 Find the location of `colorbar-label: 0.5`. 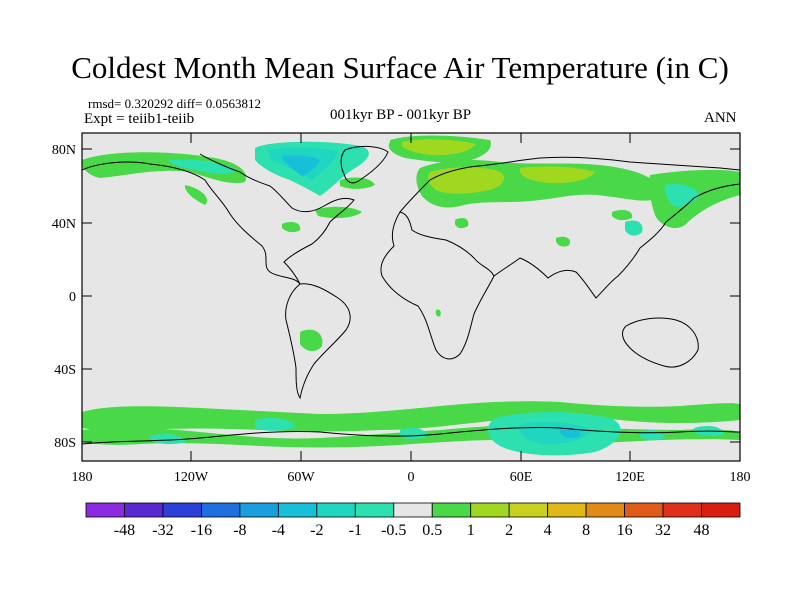

colorbar-label: 0.5 is located at coordinates (432, 530).